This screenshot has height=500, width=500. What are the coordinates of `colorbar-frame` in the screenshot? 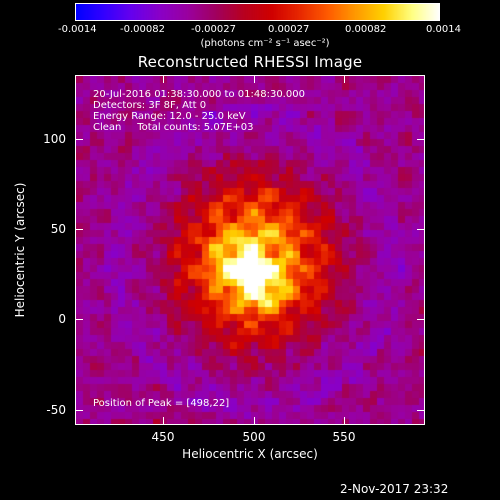 It's located at (257, 12).